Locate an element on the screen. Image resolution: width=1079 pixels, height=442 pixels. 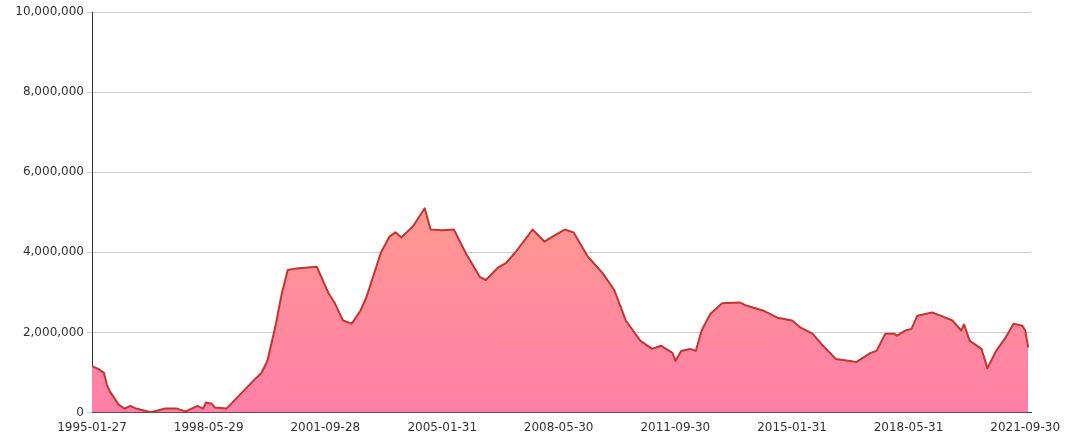
x-tick-label: 2011-09-30 is located at coordinates (675, 426).